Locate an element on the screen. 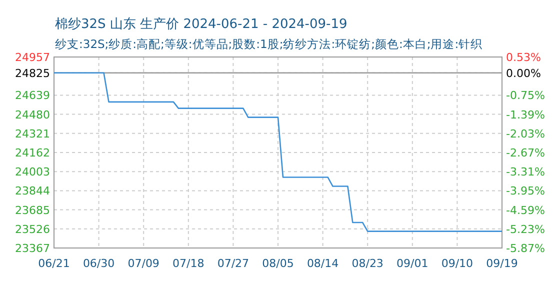 This screenshot has height=300, width=560. y2-tick-label: 0.53% is located at coordinates (523, 57).